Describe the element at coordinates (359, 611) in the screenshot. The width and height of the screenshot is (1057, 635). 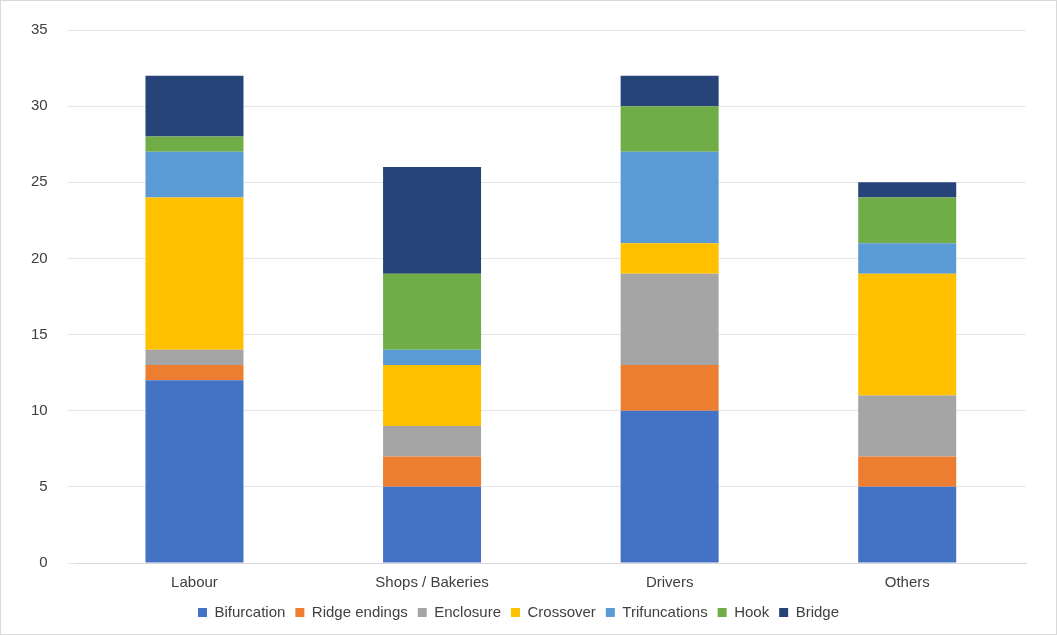
I see `legend-label: Ridge endings` at that location.